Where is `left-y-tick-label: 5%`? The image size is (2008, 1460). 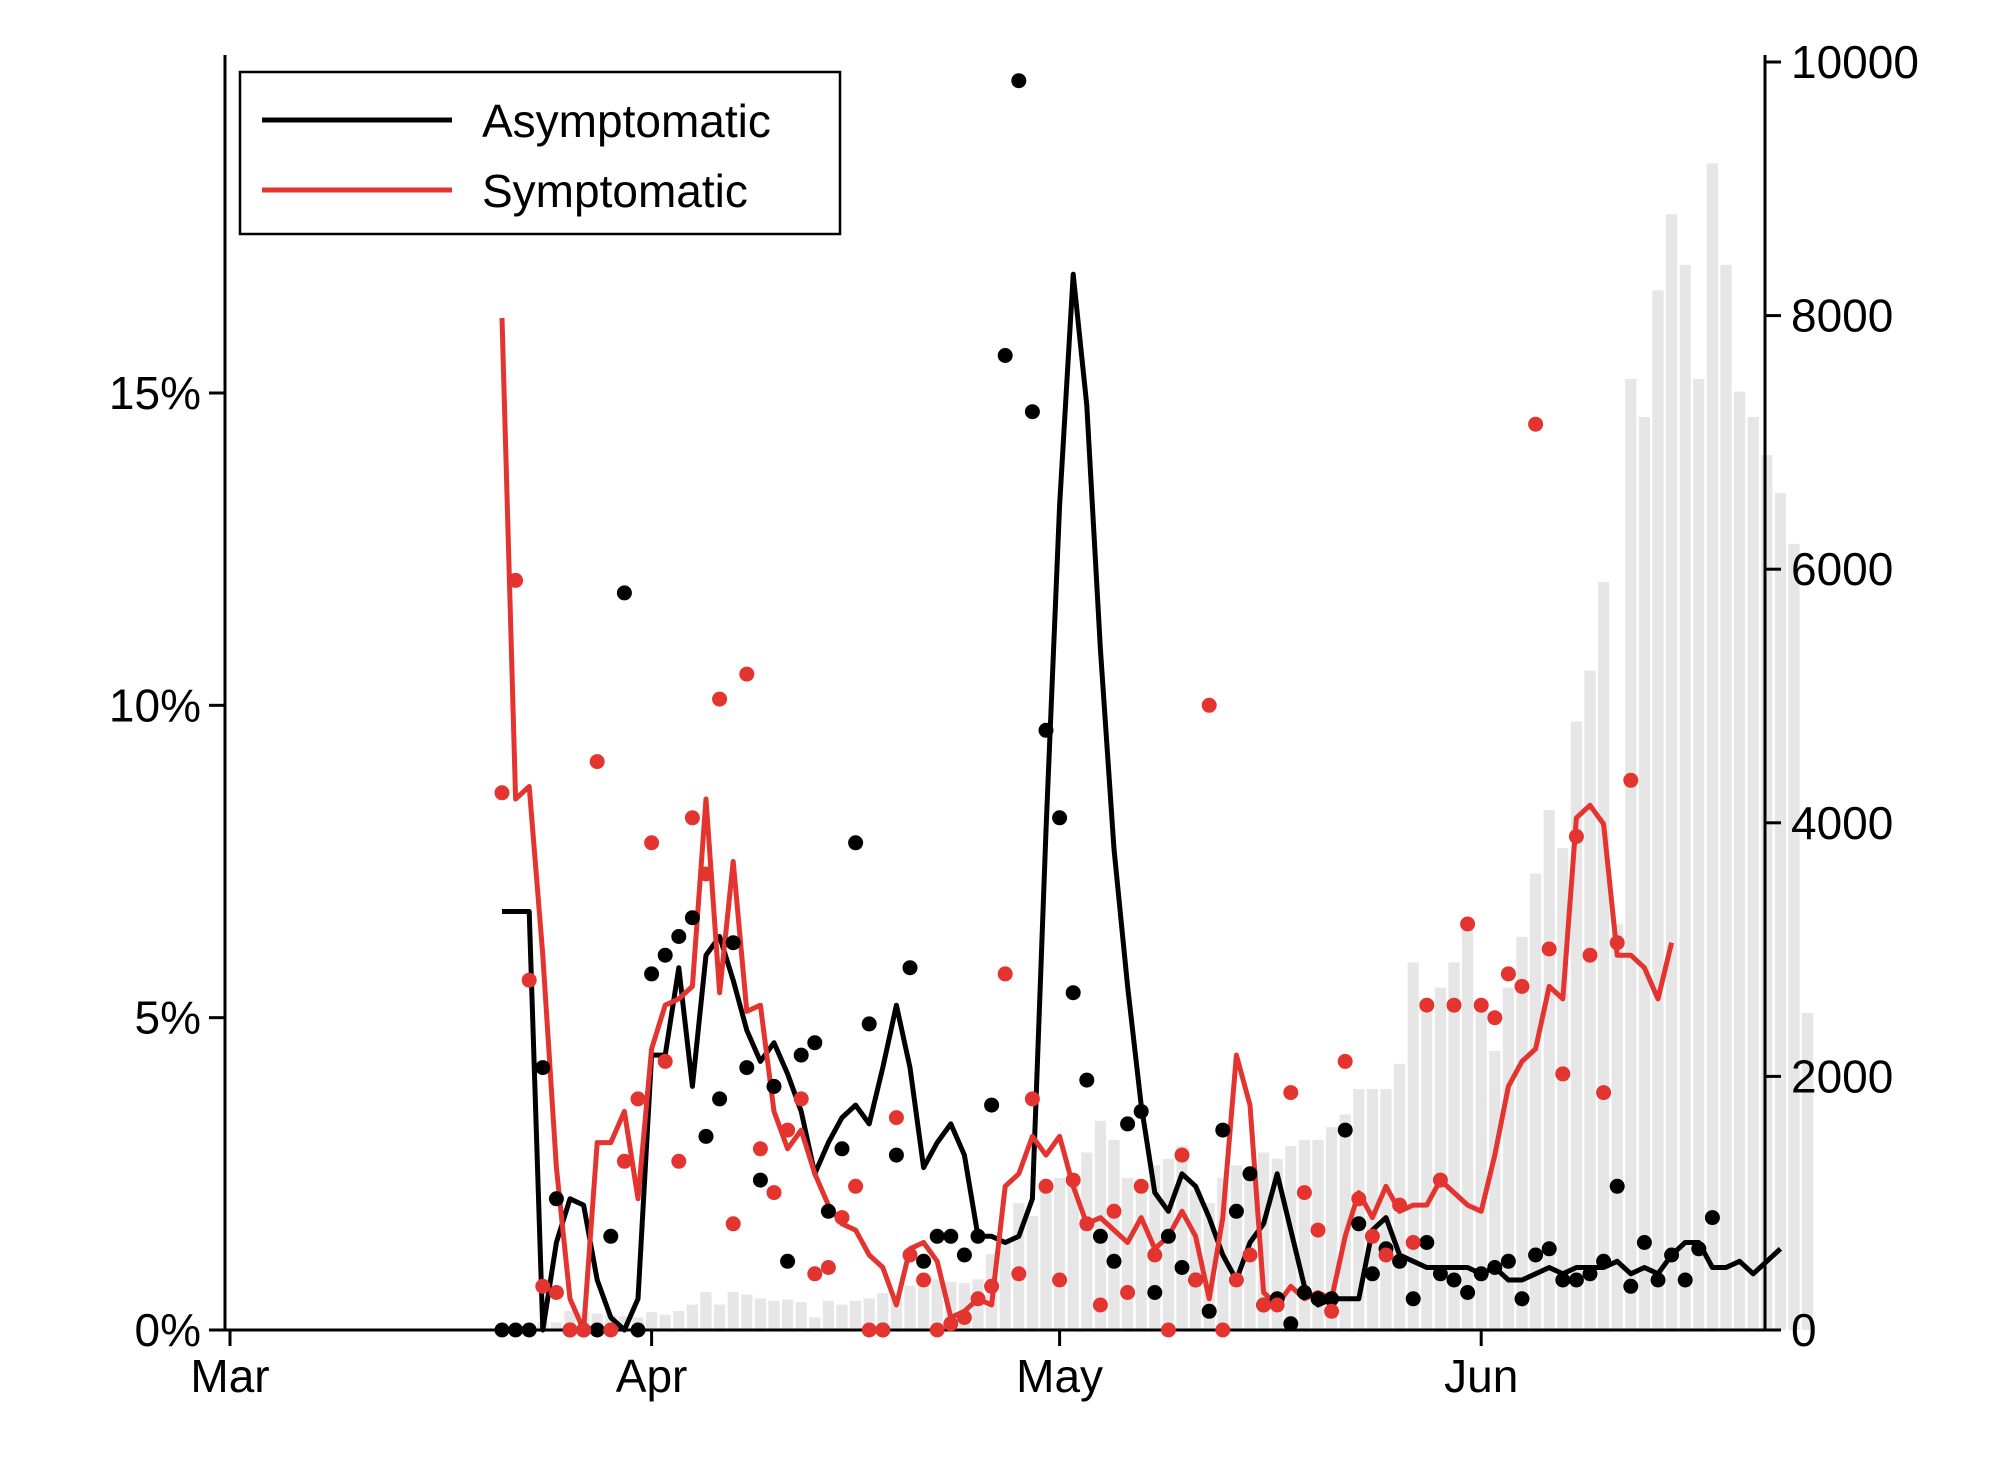 left-y-tick-label: 5% is located at coordinates (168, 1018).